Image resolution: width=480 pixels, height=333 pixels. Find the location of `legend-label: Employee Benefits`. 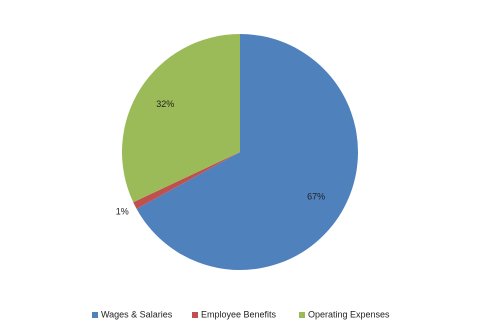

legend-label: Employee Benefits is located at coordinates (239, 314).